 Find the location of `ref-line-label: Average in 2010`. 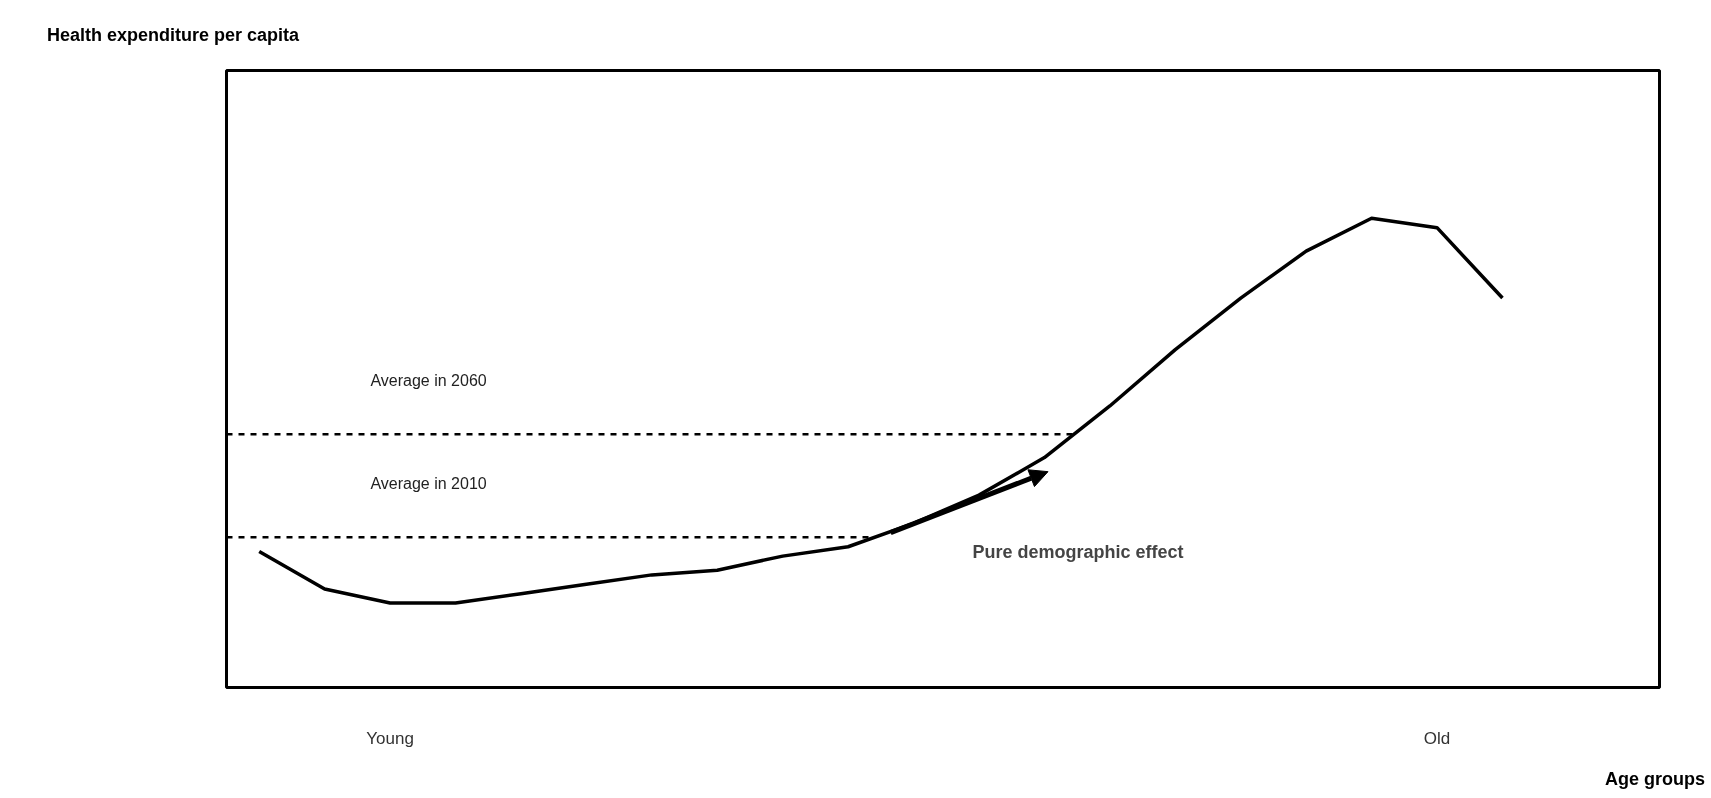

ref-line-label: Average in 2010 is located at coordinates (428, 484).